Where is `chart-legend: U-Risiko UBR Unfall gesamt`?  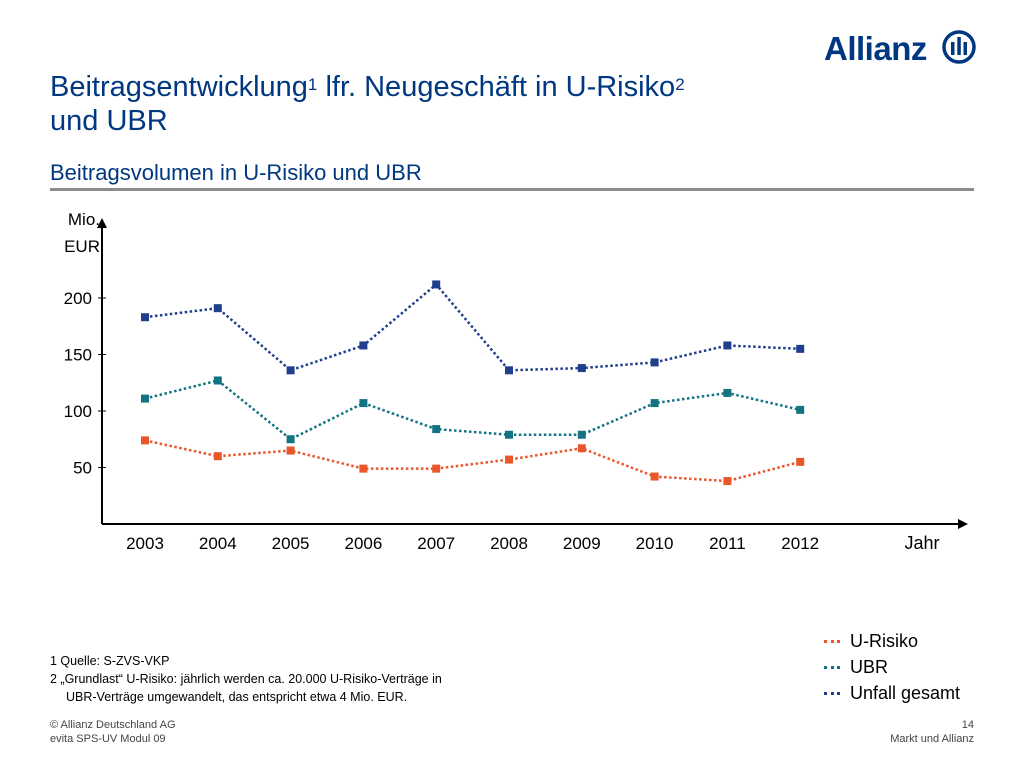 chart-legend: U-Risiko UBR Unfall gesamt is located at coordinates (892, 667).